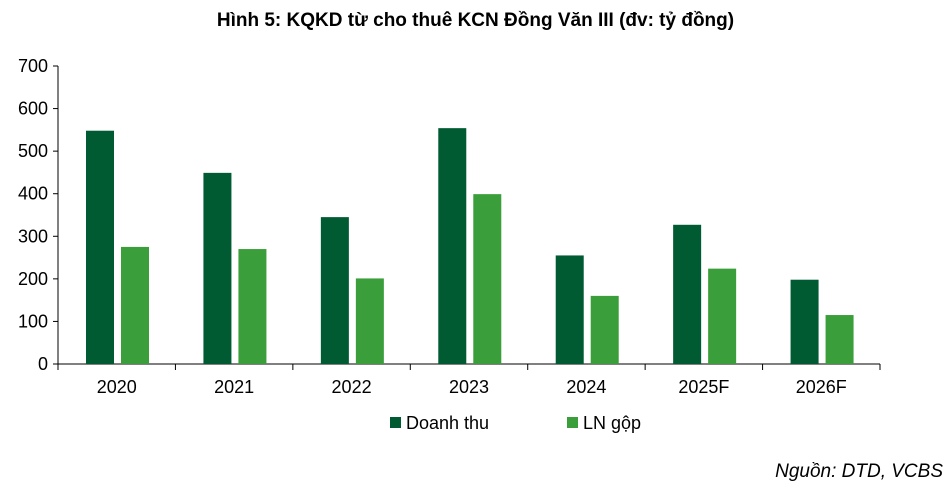 This screenshot has height=493, width=951. What do you see at coordinates (234, 387) in the screenshot?
I see `x-tick-label: 2021` at bounding box center [234, 387].